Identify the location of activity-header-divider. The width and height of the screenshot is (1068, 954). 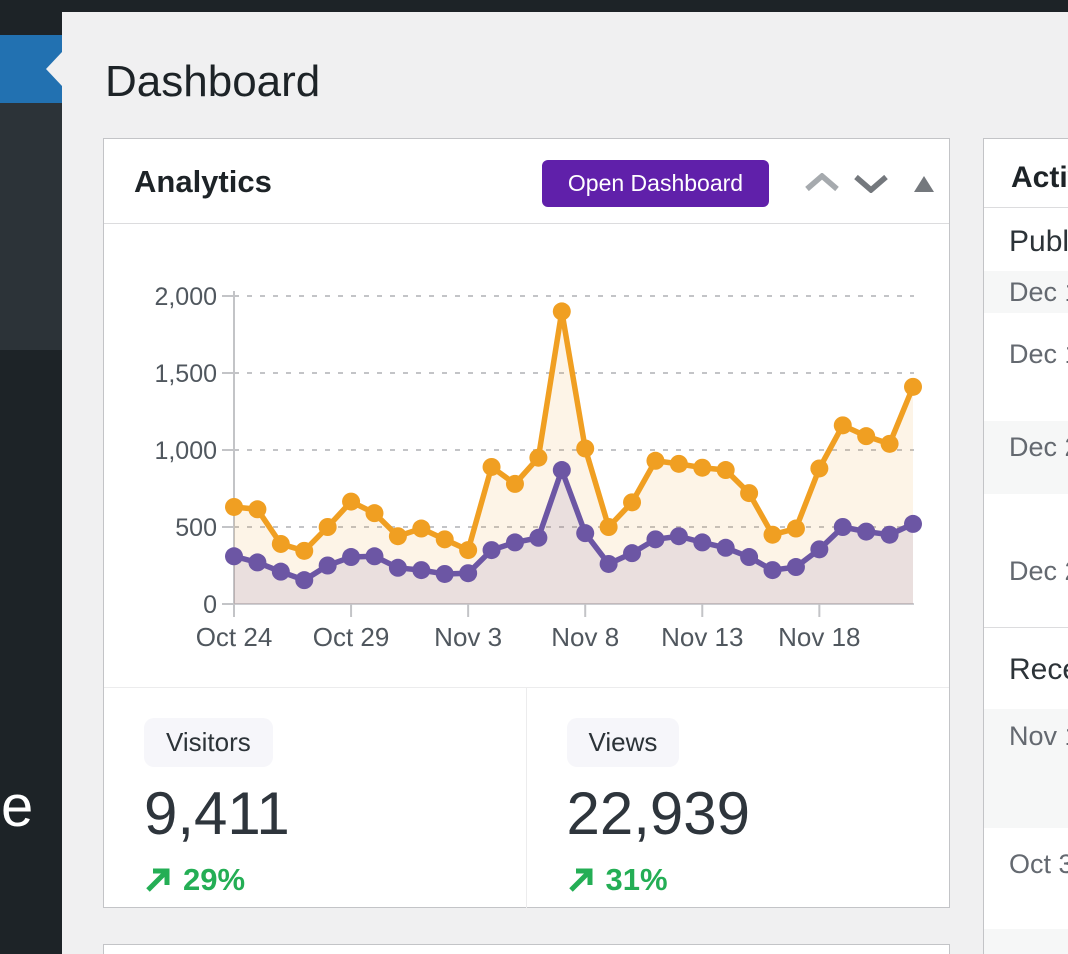
(1026, 207).